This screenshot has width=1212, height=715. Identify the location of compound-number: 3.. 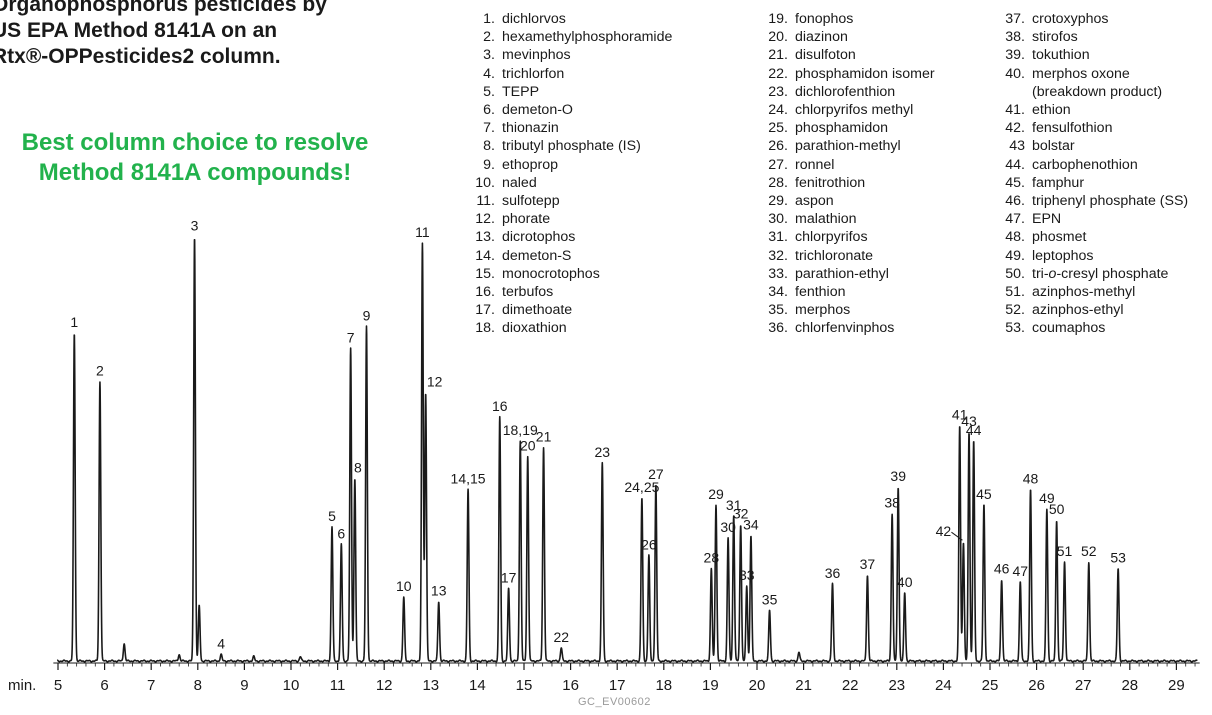
(489, 55).